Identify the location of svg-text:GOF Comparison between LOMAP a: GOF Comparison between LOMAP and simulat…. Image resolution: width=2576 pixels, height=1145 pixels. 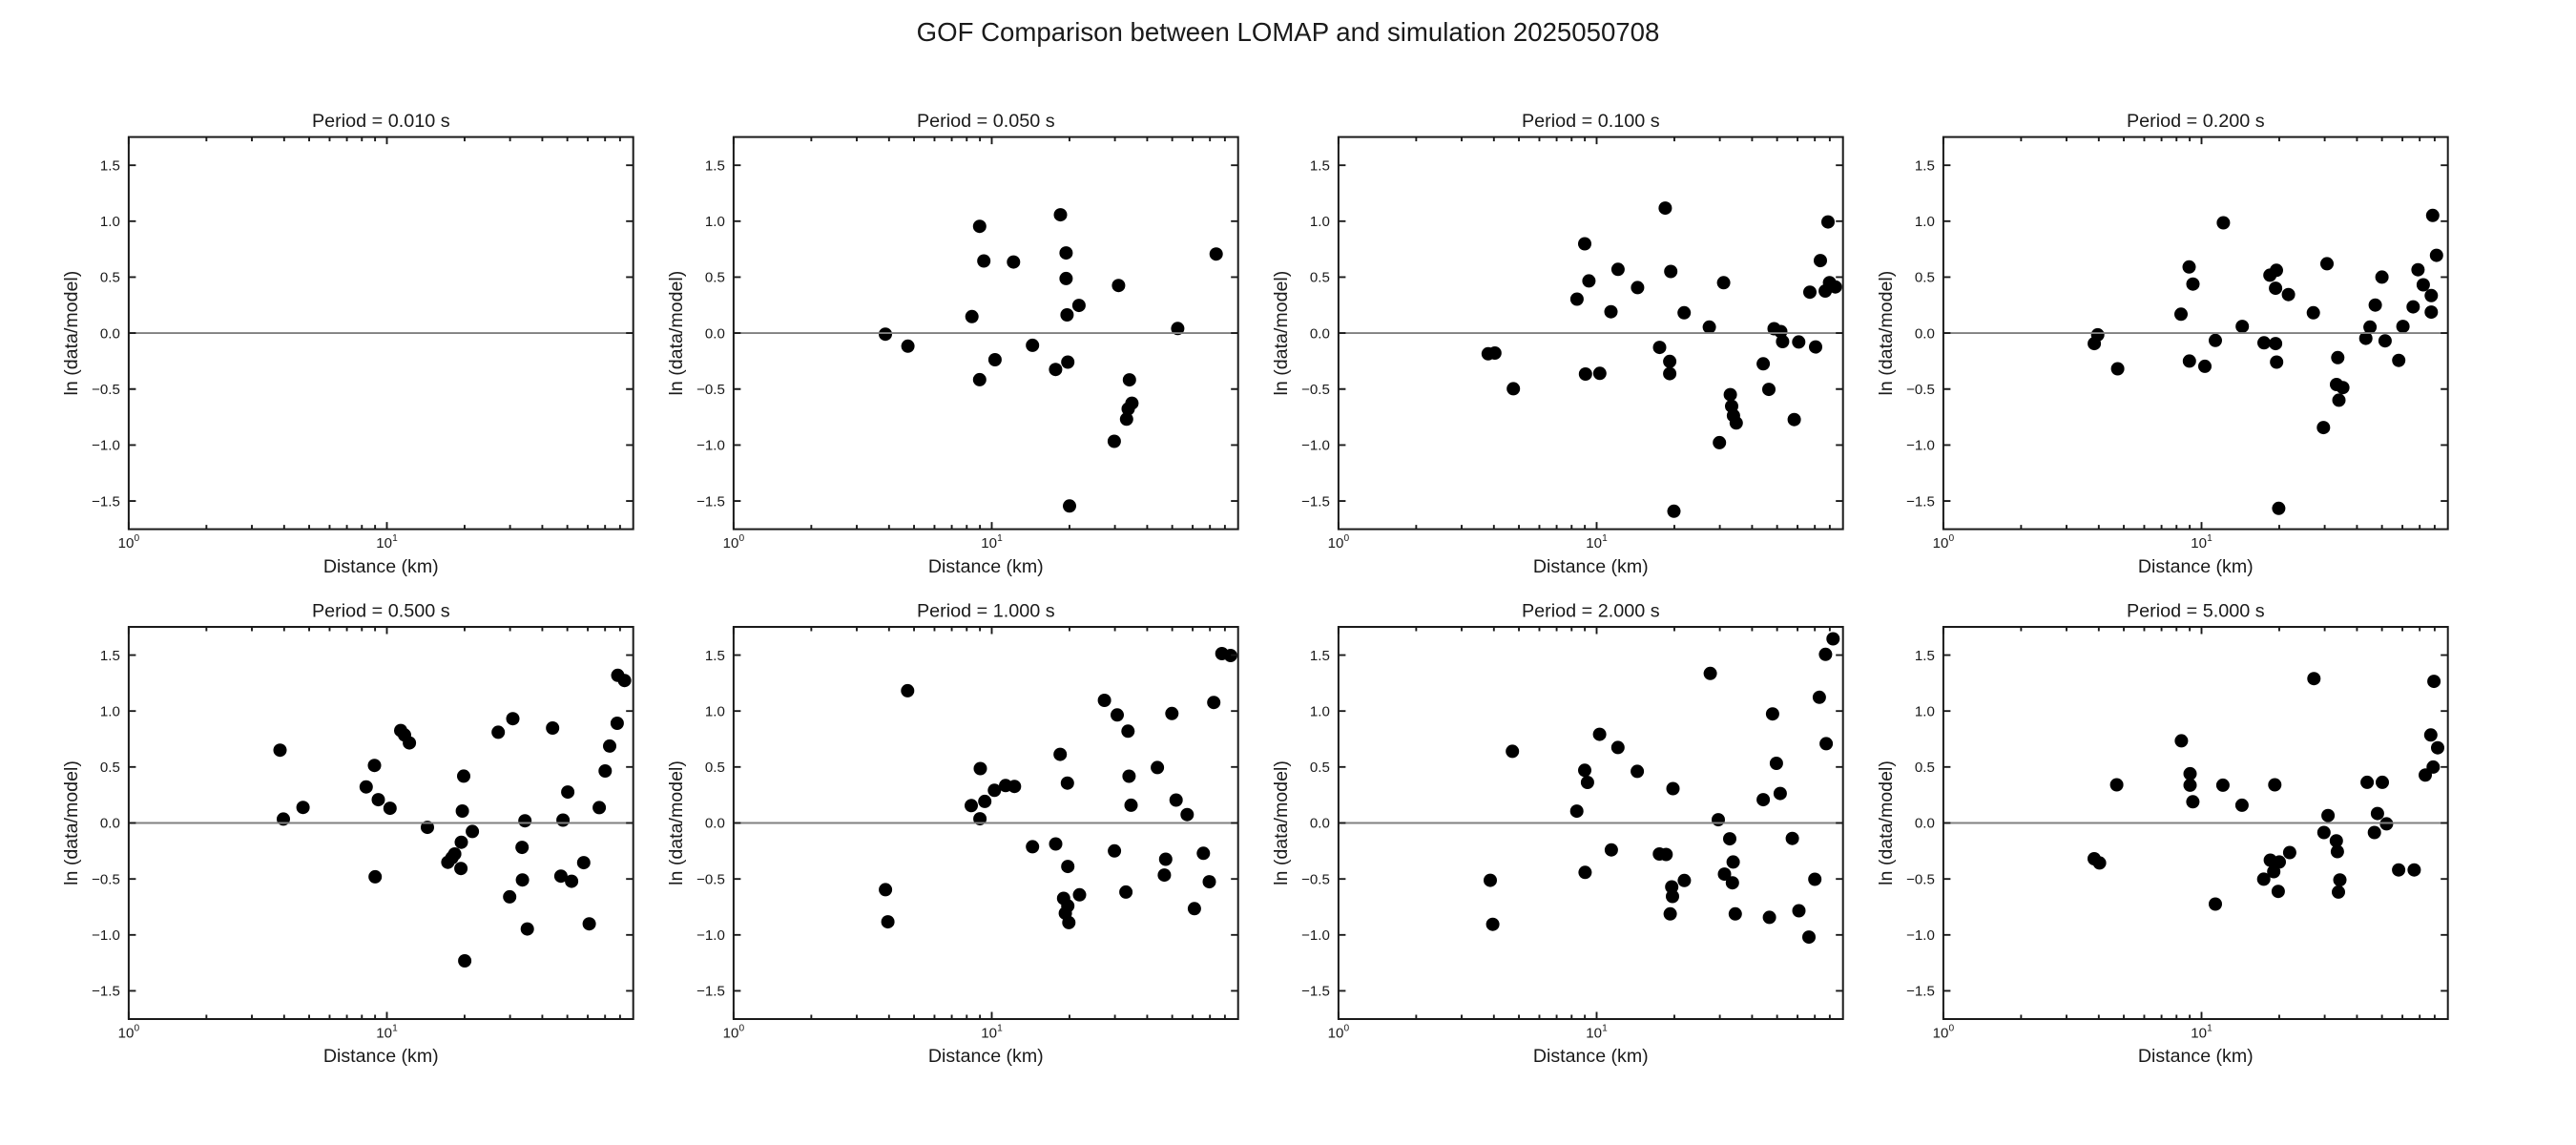
(1288, 32).